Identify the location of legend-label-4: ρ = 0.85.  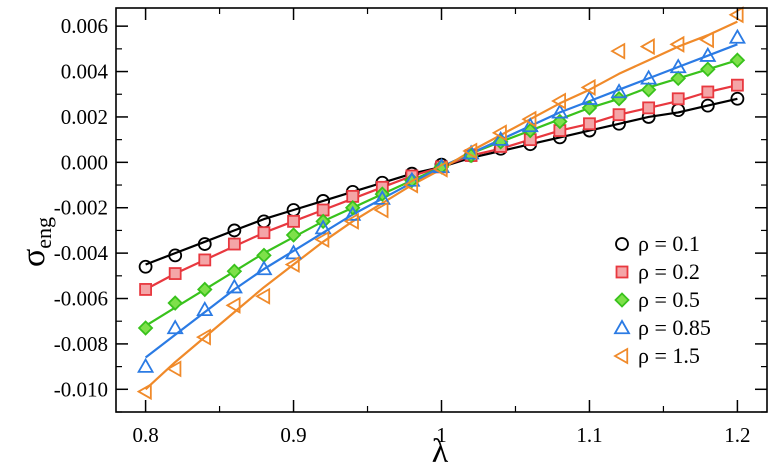
(674, 327).